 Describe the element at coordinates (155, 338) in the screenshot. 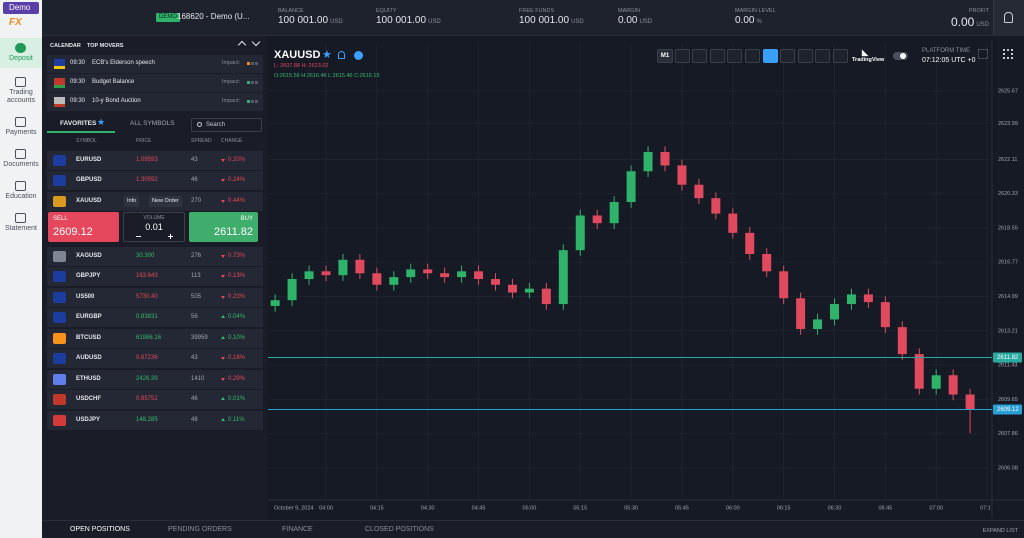

I see `symbol-row: BTCUSD 61986.16 39959 0.10%` at that location.